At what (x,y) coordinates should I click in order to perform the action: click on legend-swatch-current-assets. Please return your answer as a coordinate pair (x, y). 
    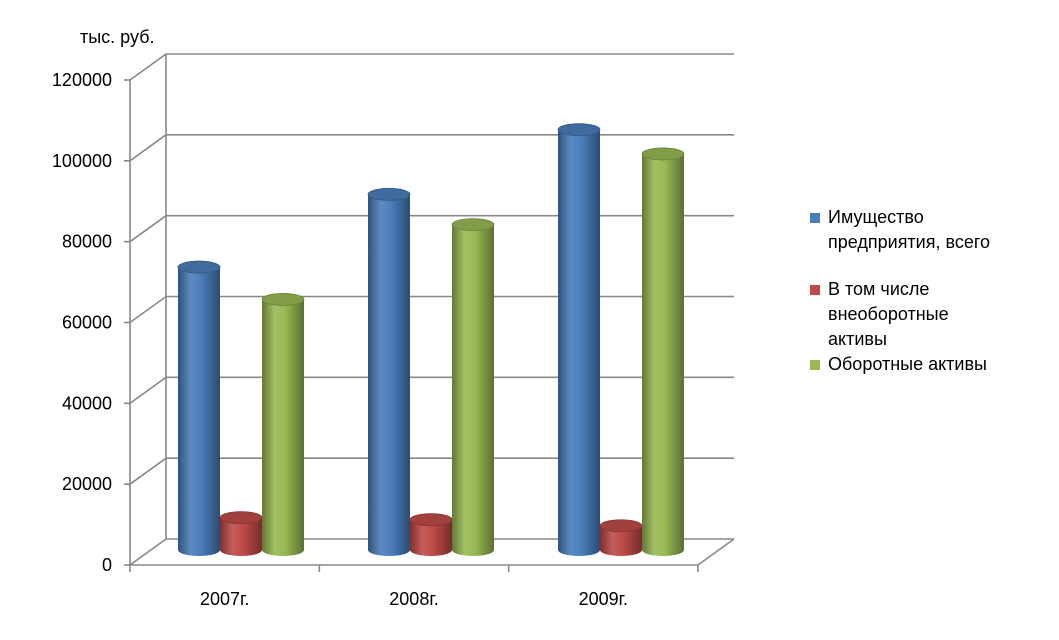
    Looking at the image, I should click on (815, 365).